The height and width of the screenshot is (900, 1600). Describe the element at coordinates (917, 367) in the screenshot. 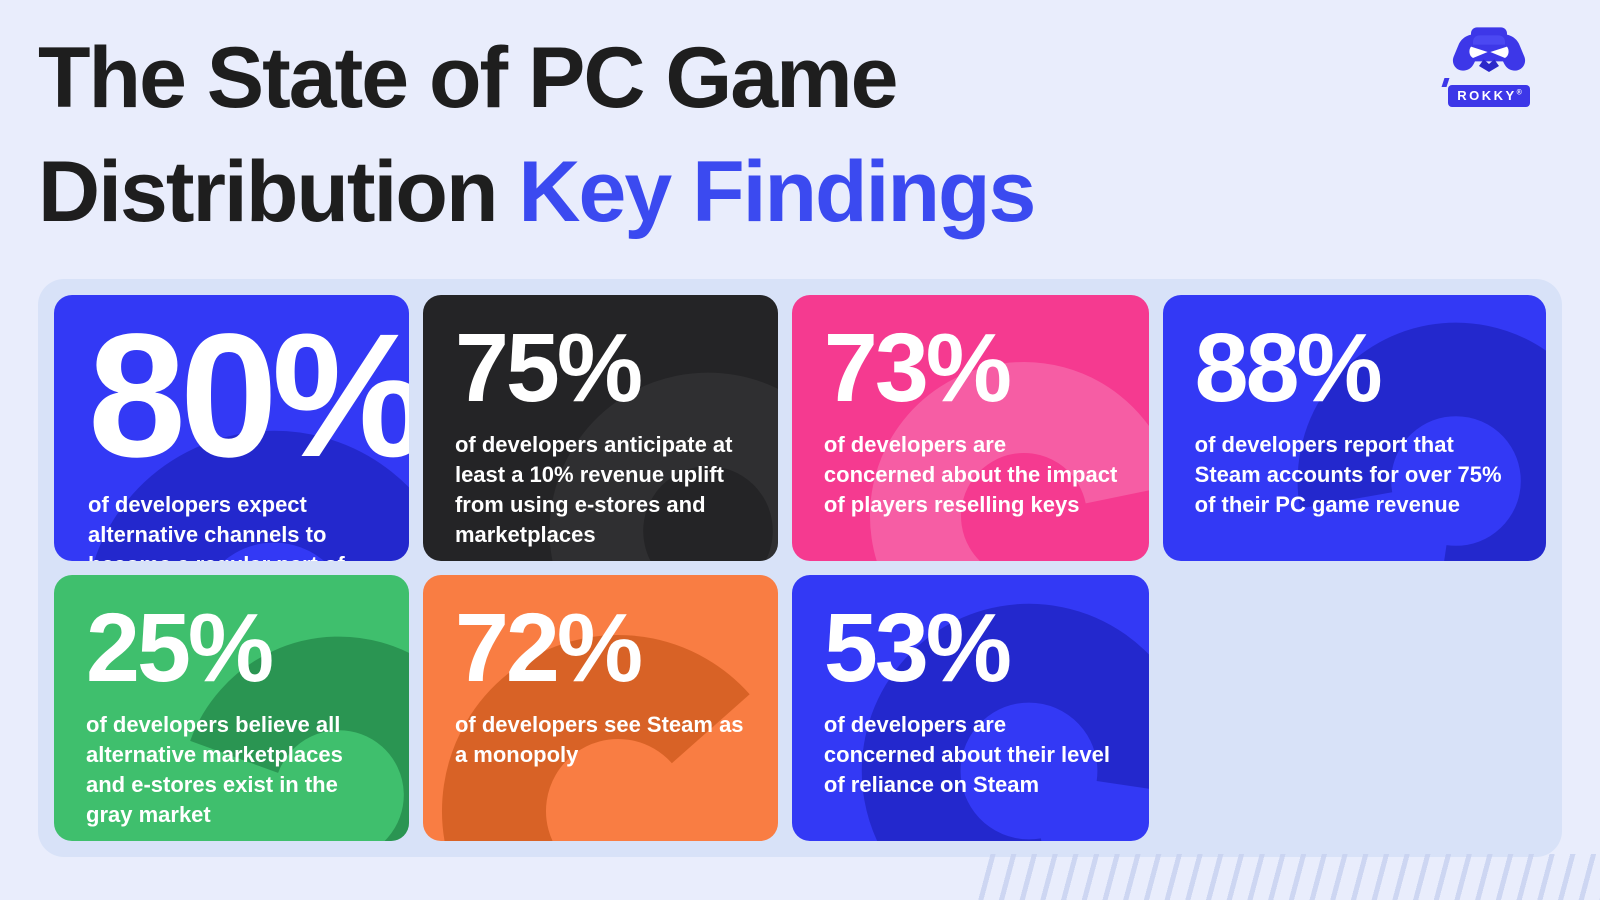

I see `stat-value: 73%` at that location.